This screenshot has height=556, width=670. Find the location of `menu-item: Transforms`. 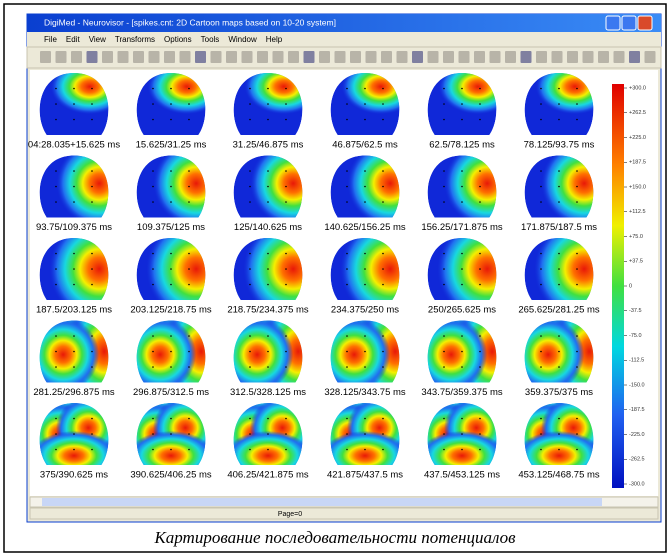

menu-item: Transforms is located at coordinates (135, 39).